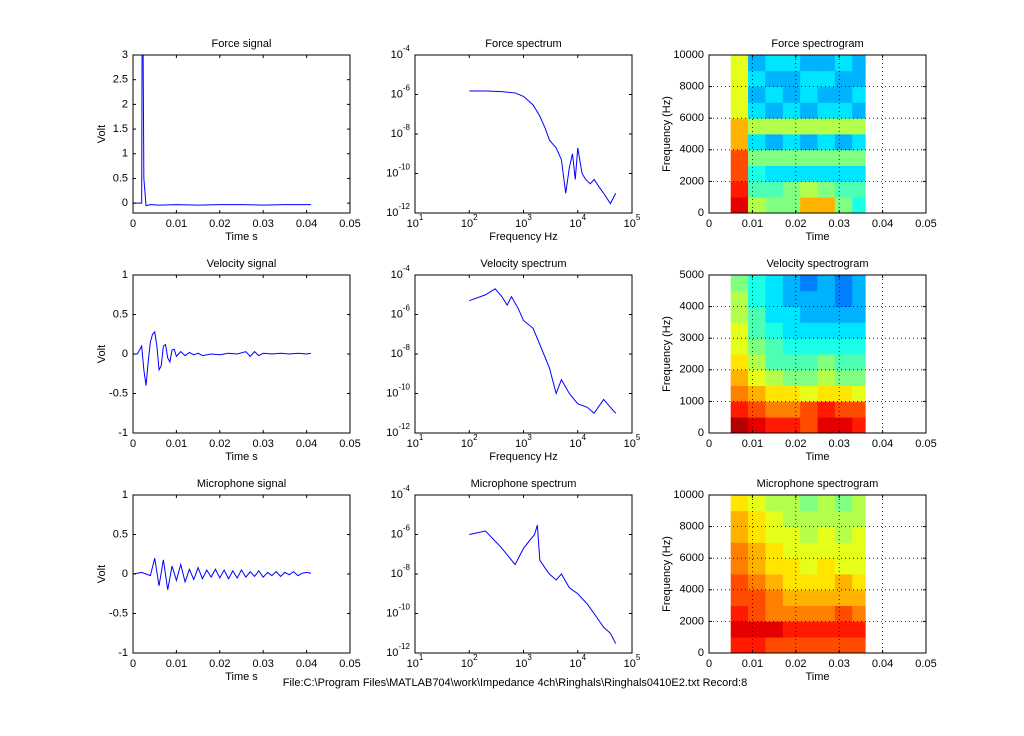 This screenshot has width=1024, height=736. What do you see at coordinates (709, 444) in the screenshot?
I see `x-tick-label: 0` at bounding box center [709, 444].